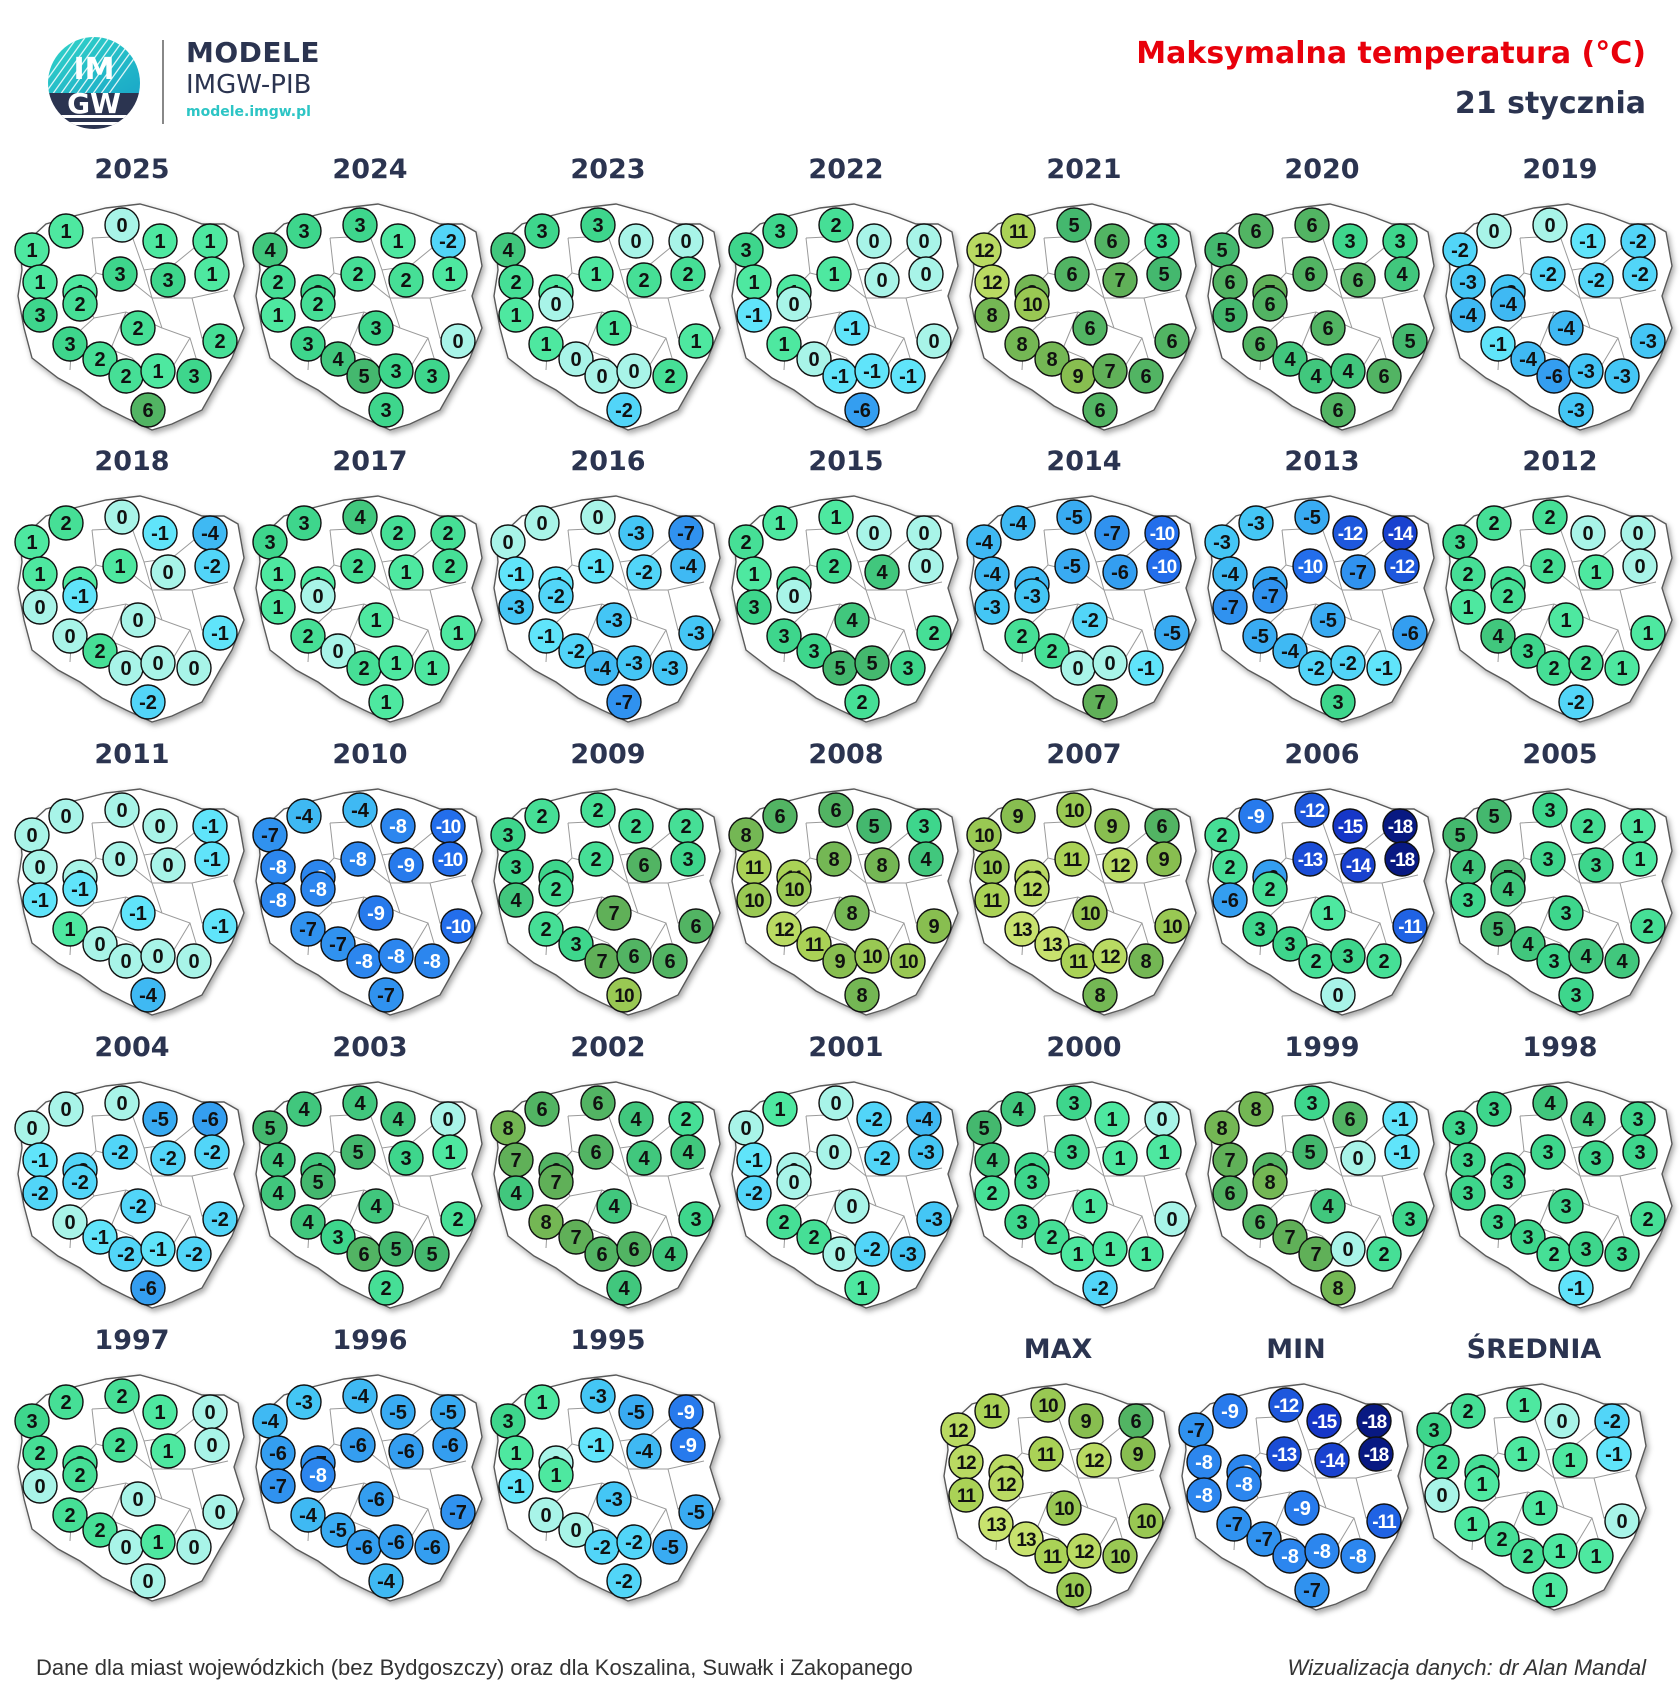 The height and width of the screenshot is (1681, 1680). What do you see at coordinates (1319, 292) in the screenshot?
I see `map-panel: 202066335467665656644466` at bounding box center [1319, 292].